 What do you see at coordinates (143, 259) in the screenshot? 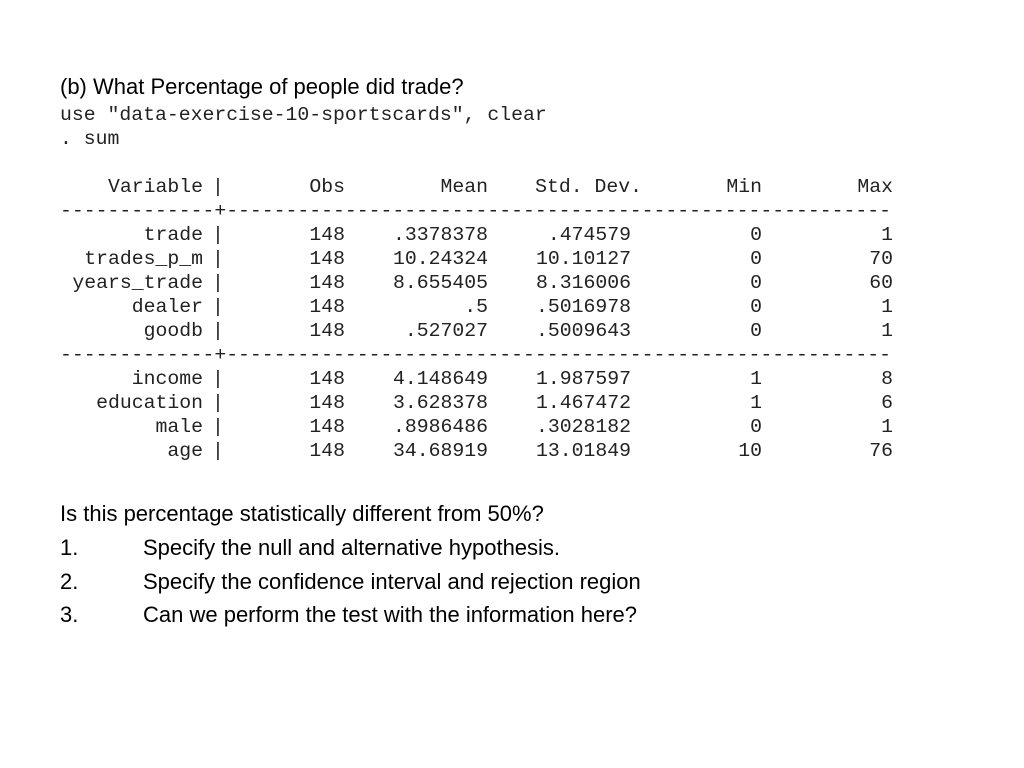
I see `row-label: trades_p_m` at bounding box center [143, 259].